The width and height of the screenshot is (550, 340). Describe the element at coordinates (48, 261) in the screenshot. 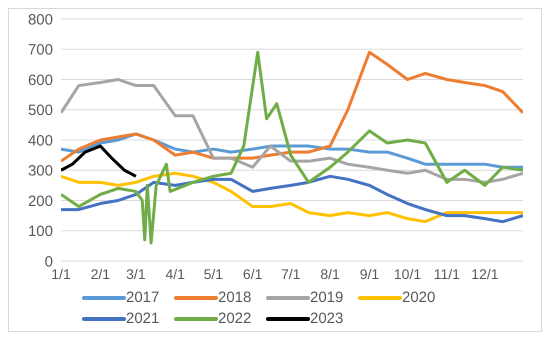

I see `y-tick-label: 0` at that location.